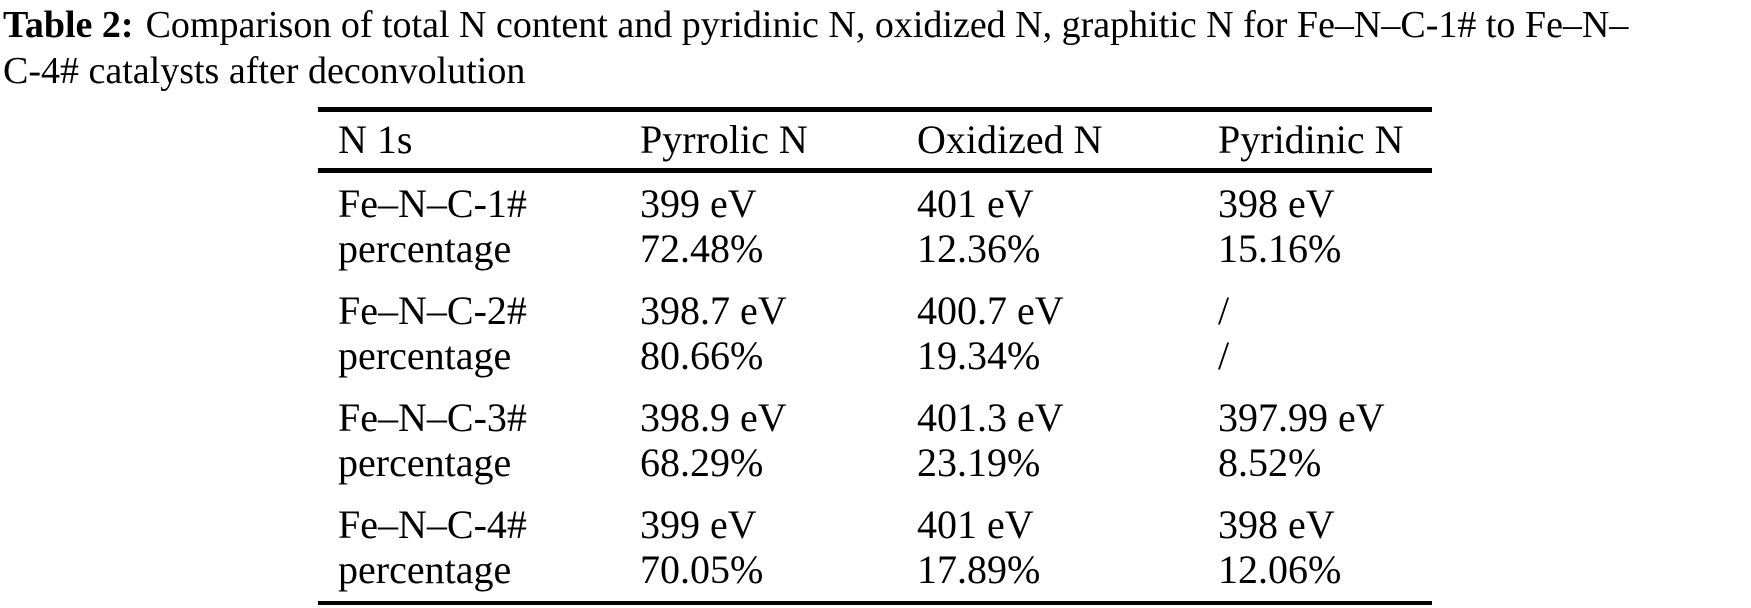  I want to click on table-top-rule, so click(875, 109).